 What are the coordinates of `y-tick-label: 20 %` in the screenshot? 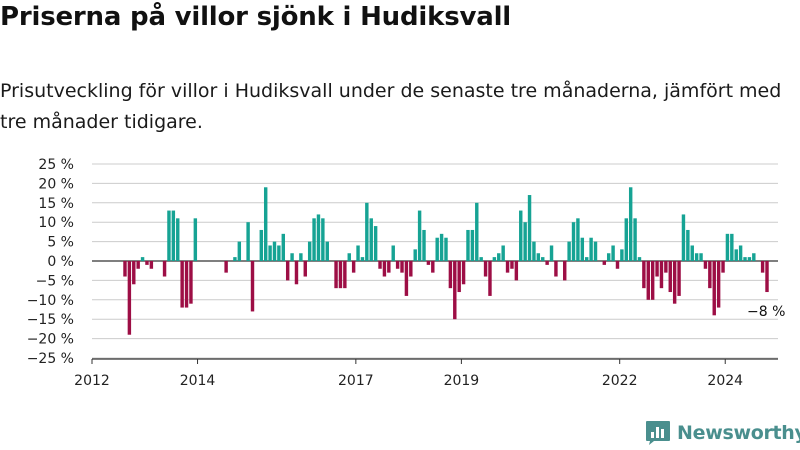 It's located at (56, 184).